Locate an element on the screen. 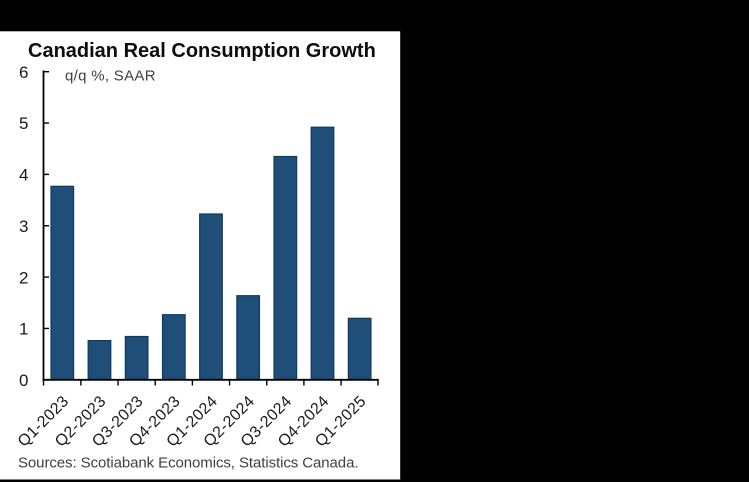  svg-text: 5 is located at coordinates (23, 123).